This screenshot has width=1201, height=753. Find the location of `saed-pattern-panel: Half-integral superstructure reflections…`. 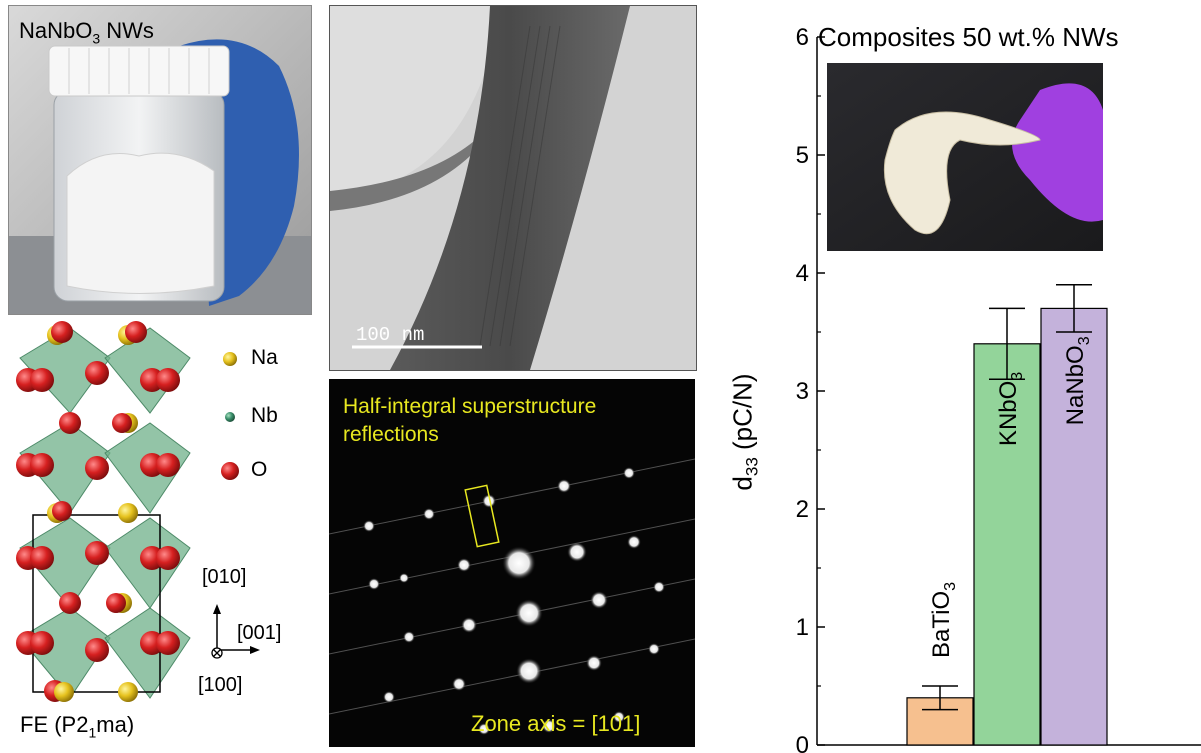

saed-pattern-panel: Half-integral superstructure reflections… is located at coordinates (512, 563).